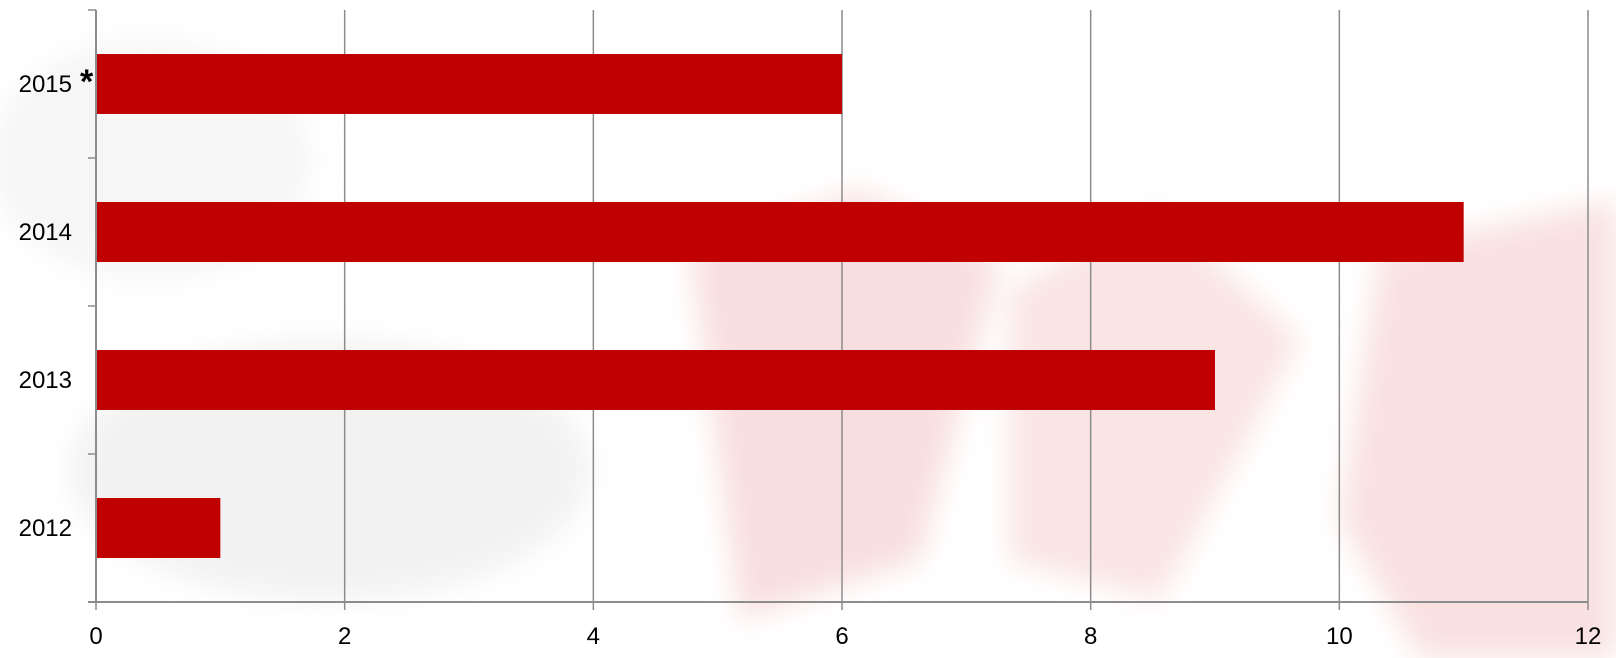 The width and height of the screenshot is (1616, 658). Describe the element at coordinates (469, 84) in the screenshot. I see `bar-2015` at that location.